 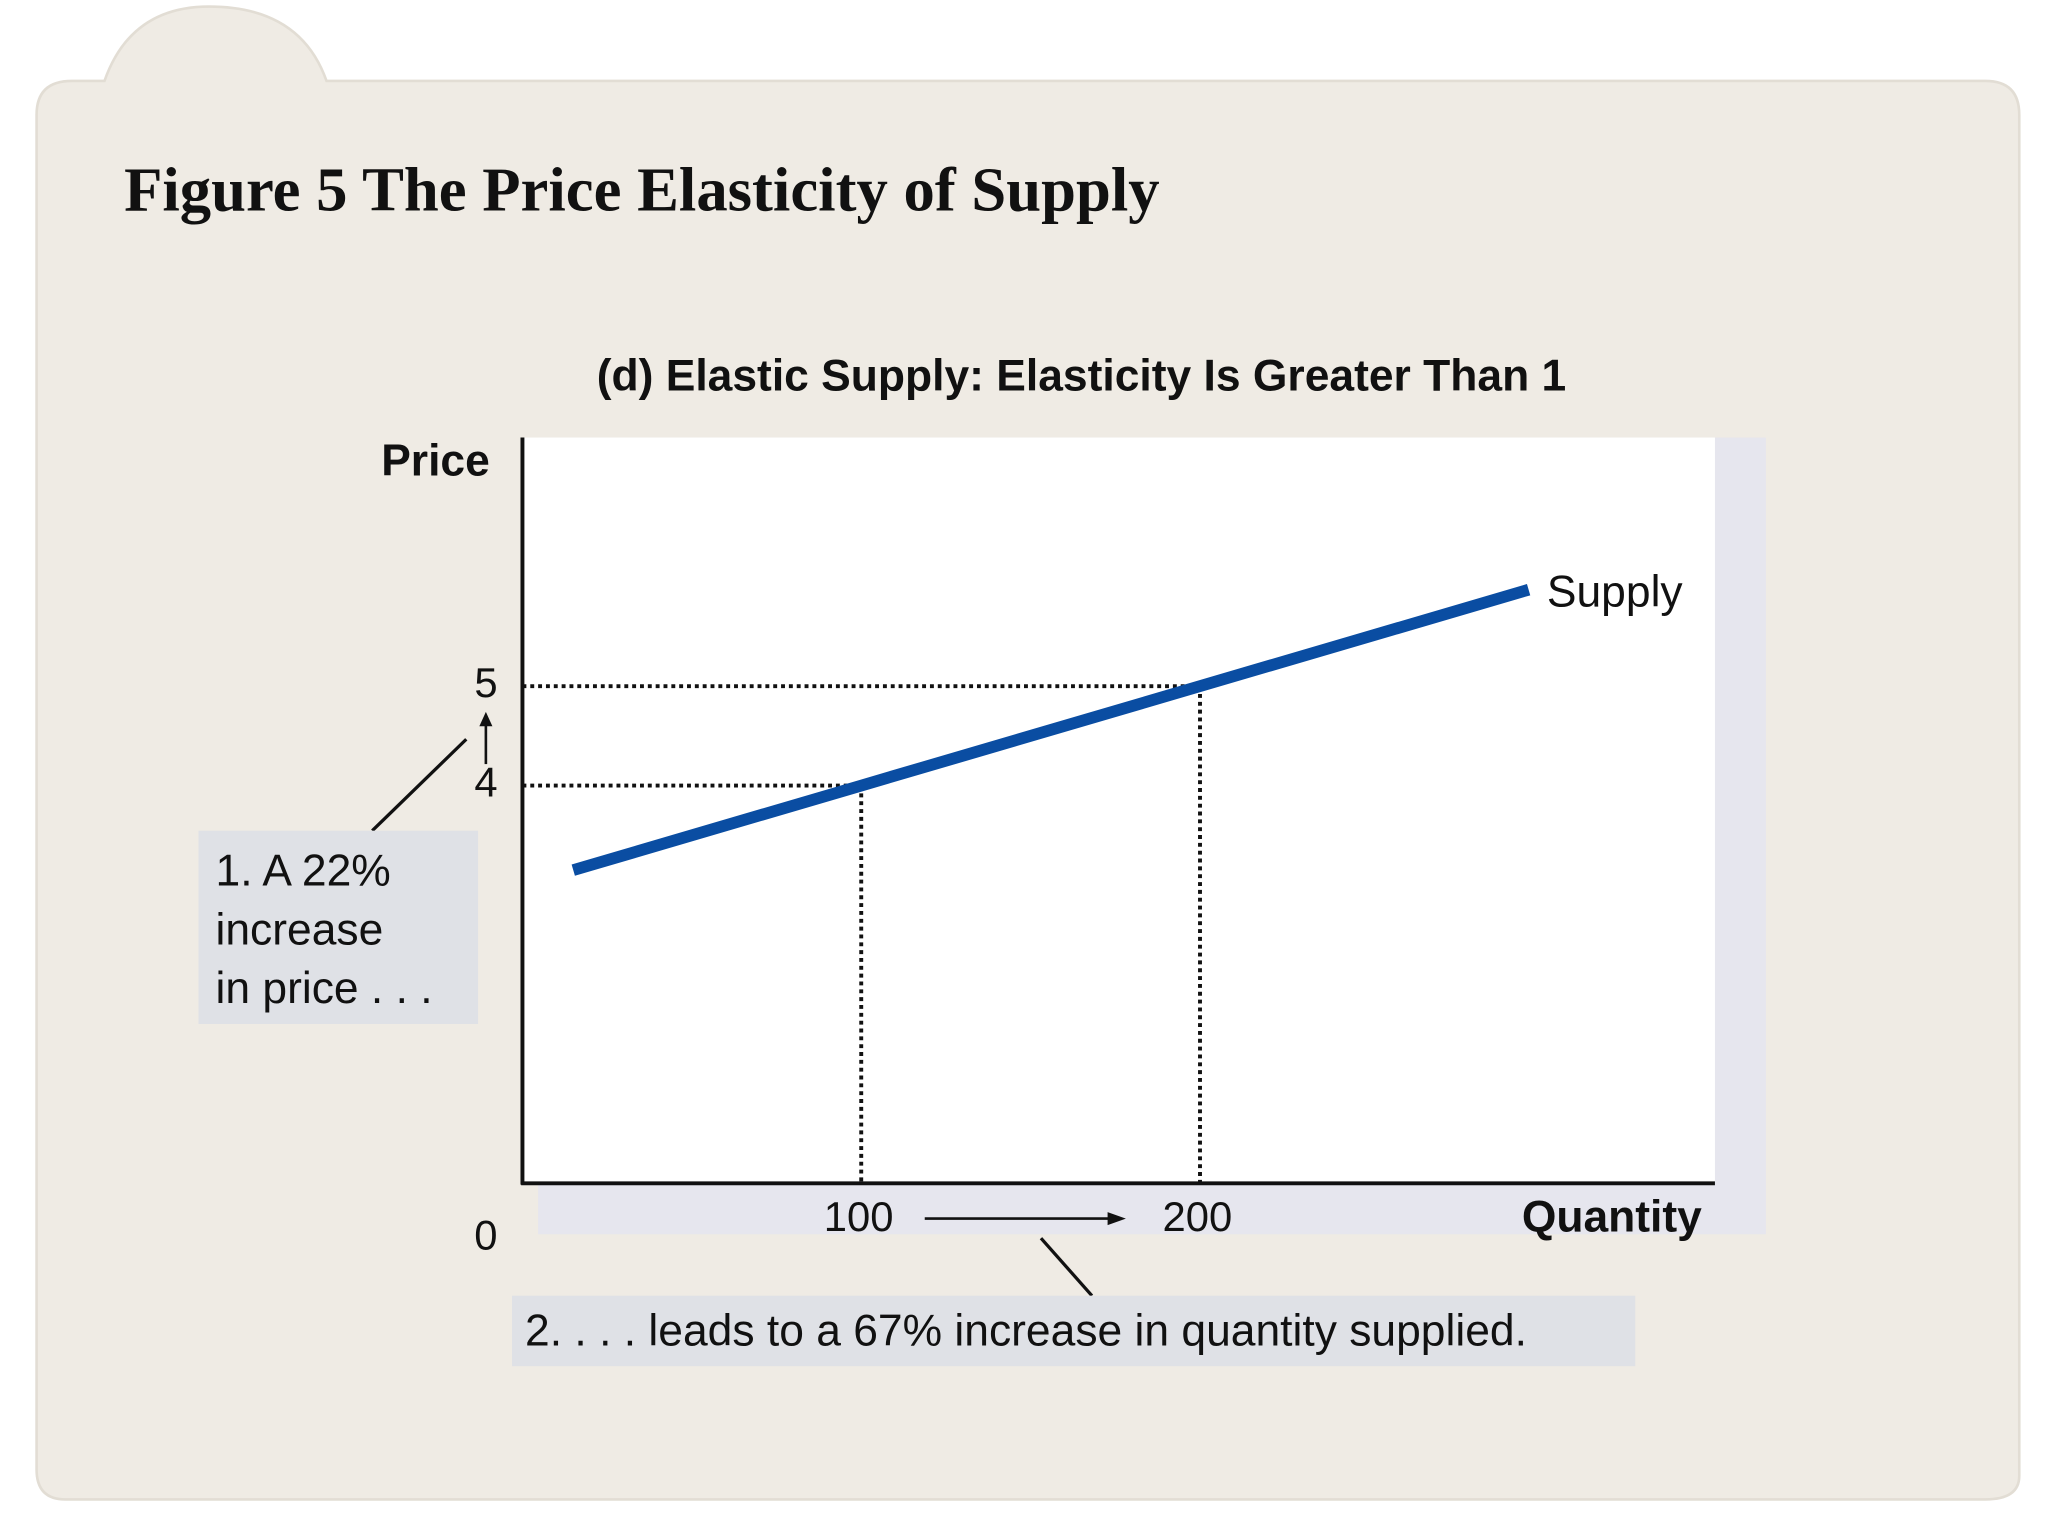 I want to click on origin-label: 0, so click(x=485, y=1234).